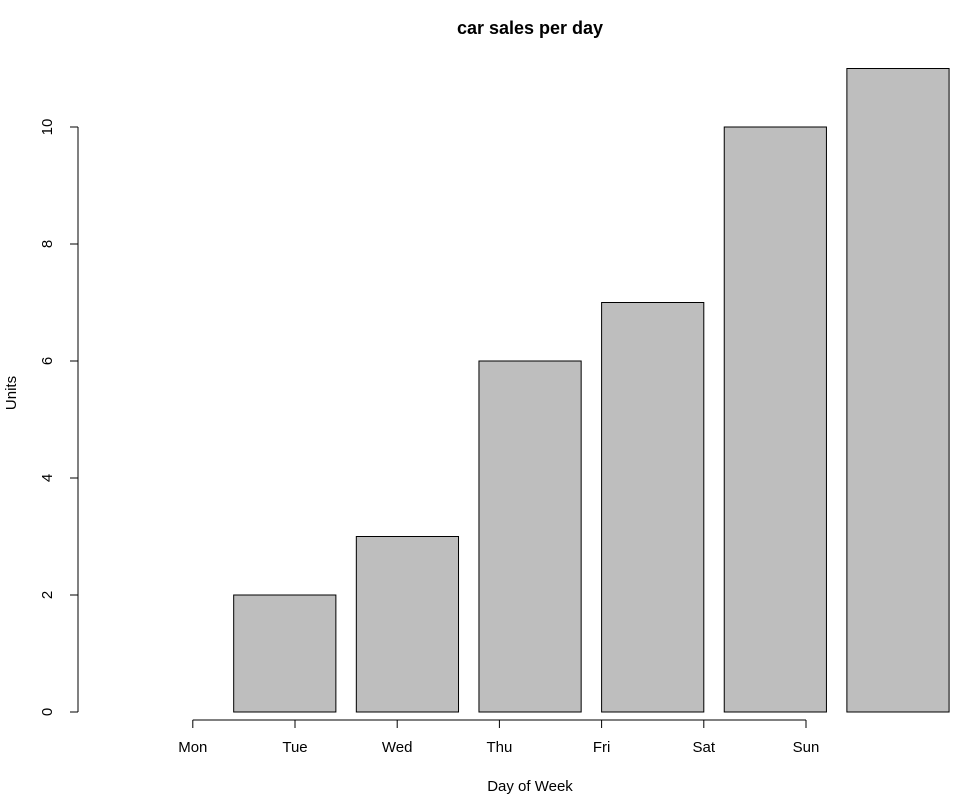 Image resolution: width=976 pixels, height=808 pixels. I want to click on chart-title: car sales per day, so click(530, 28).